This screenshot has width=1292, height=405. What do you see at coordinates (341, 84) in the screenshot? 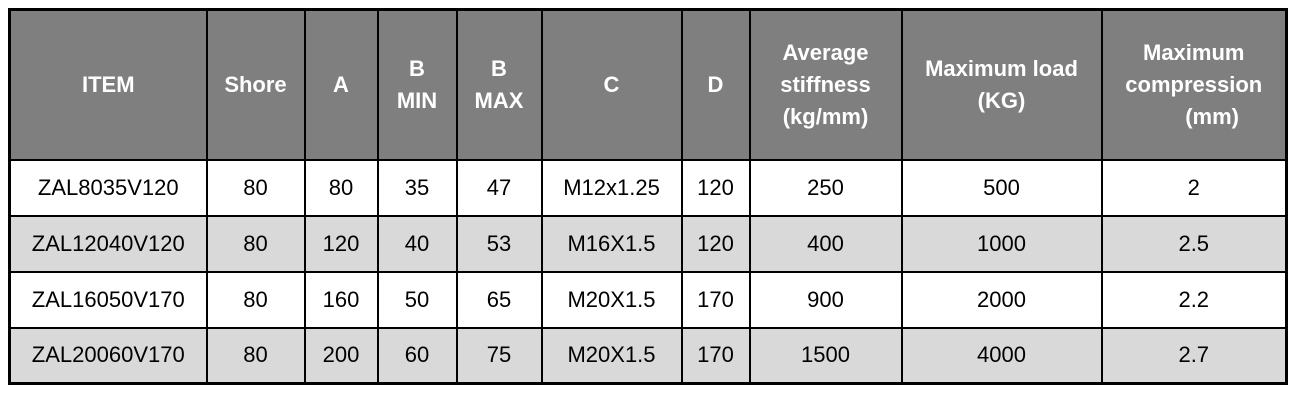
I see `header-cell-a: A` at bounding box center [341, 84].